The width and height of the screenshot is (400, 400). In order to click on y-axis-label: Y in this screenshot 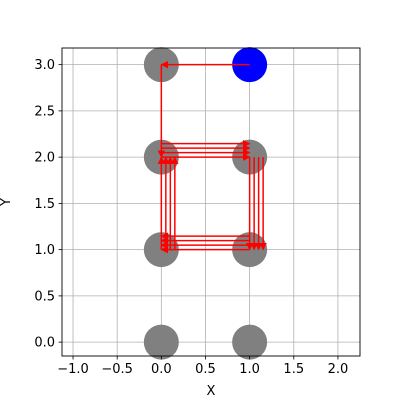, I will do `click(7, 202)`.